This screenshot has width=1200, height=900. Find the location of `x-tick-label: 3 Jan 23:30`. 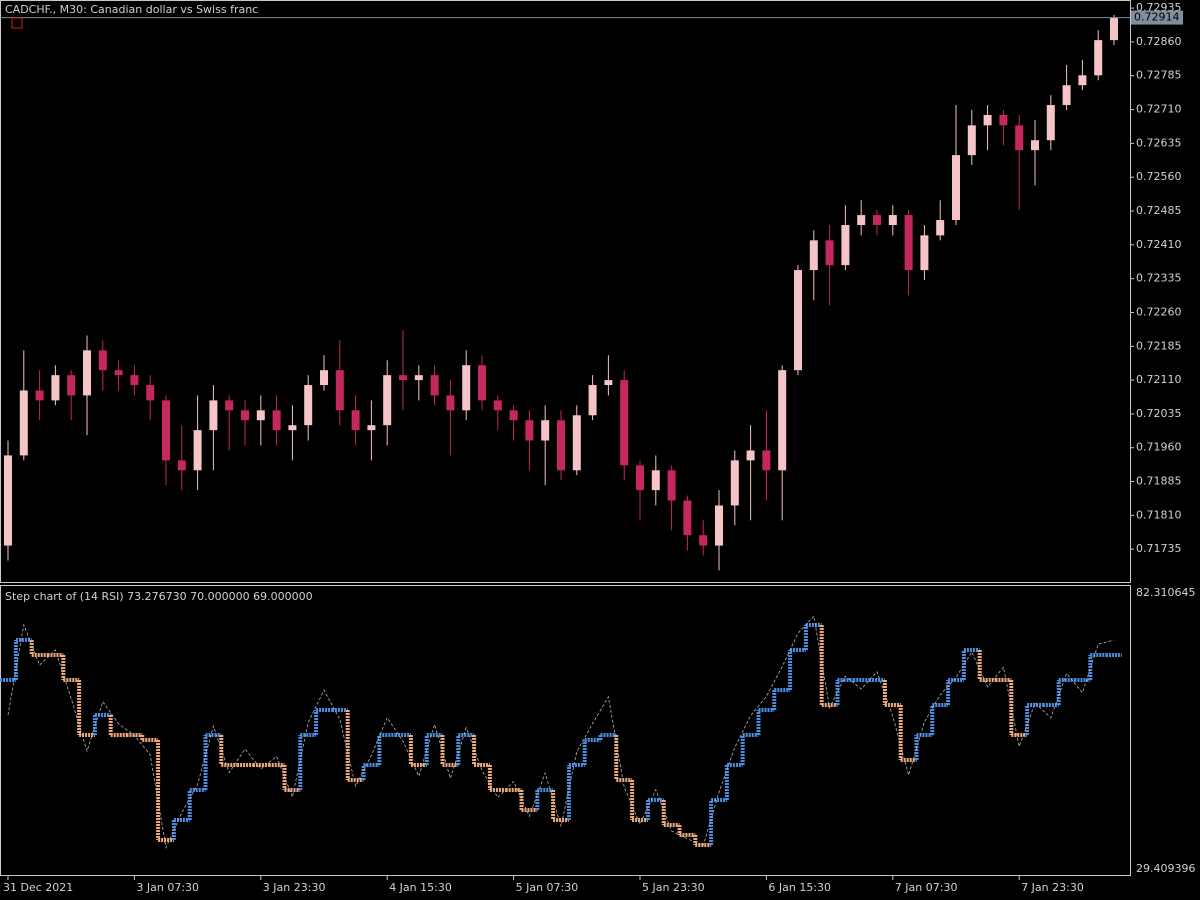

x-tick-label: 3 Jan 23:30 is located at coordinates (294, 887).